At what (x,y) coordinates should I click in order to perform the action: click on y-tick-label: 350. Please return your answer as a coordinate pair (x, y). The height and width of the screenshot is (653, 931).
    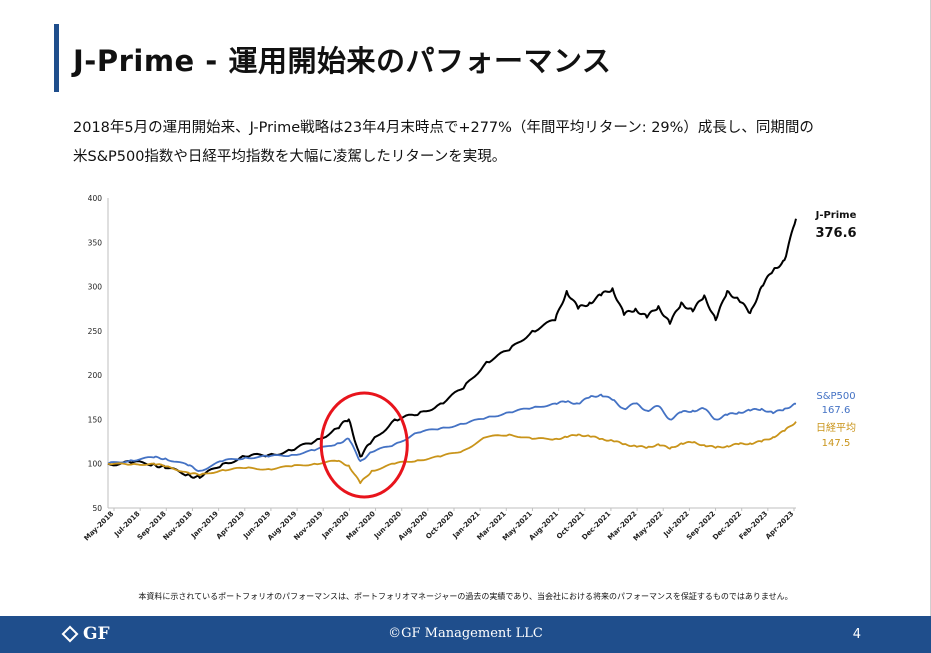
    Looking at the image, I should click on (95, 242).